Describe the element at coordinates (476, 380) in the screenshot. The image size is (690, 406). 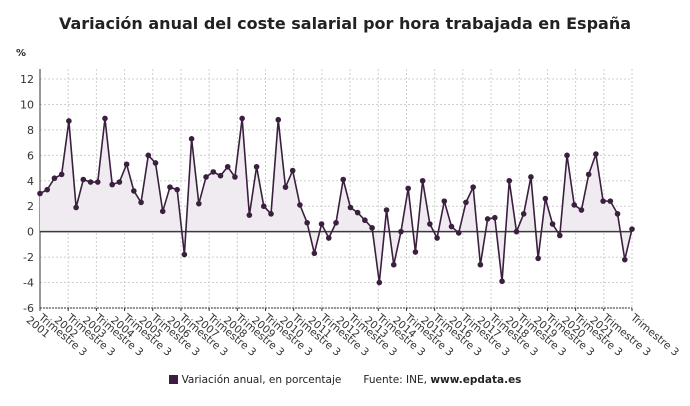
I see `source-link: www.epdata.es` at that location.